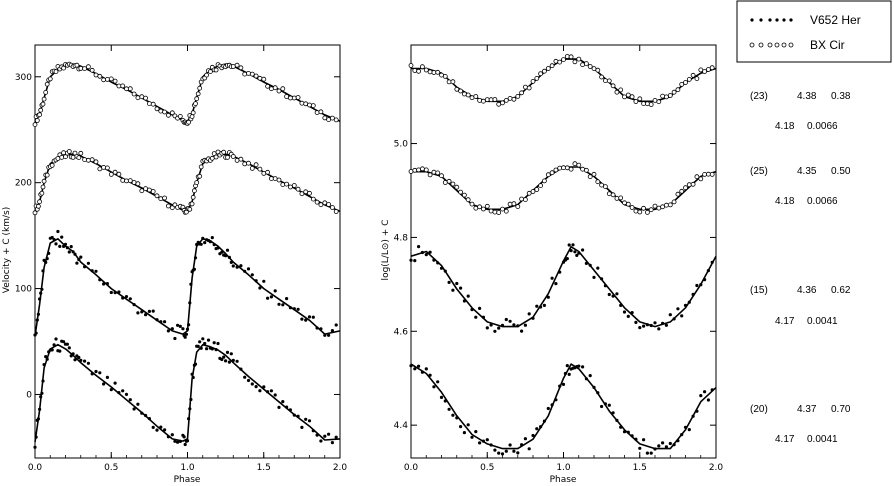 The width and height of the screenshot is (894, 486). I want to click on param-2-row1-c: 0.62, so click(841, 290).